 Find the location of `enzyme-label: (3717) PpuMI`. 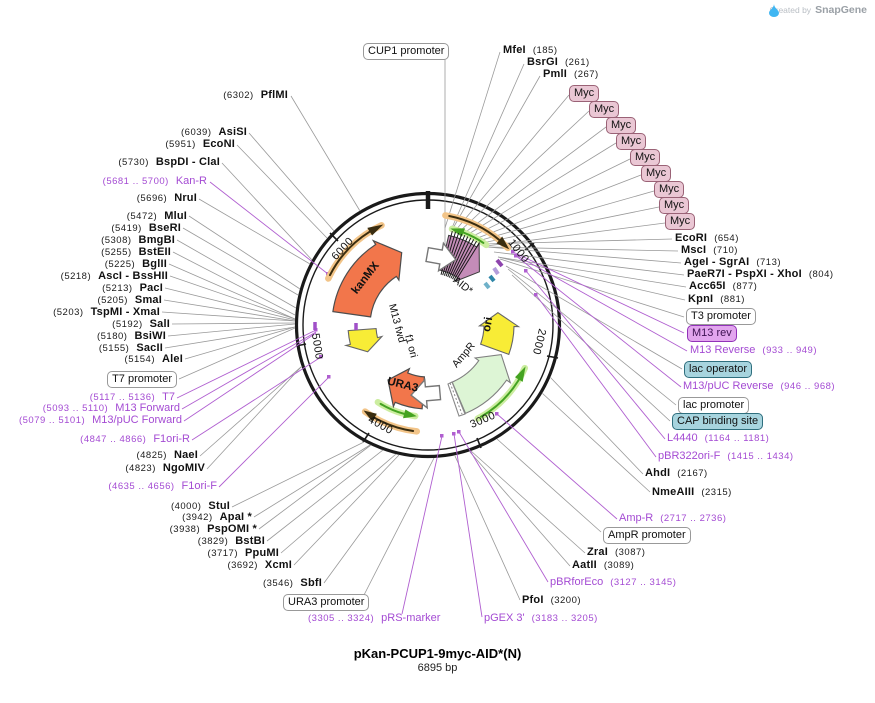

enzyme-label: (3717) PpuMI is located at coordinates (243, 553).